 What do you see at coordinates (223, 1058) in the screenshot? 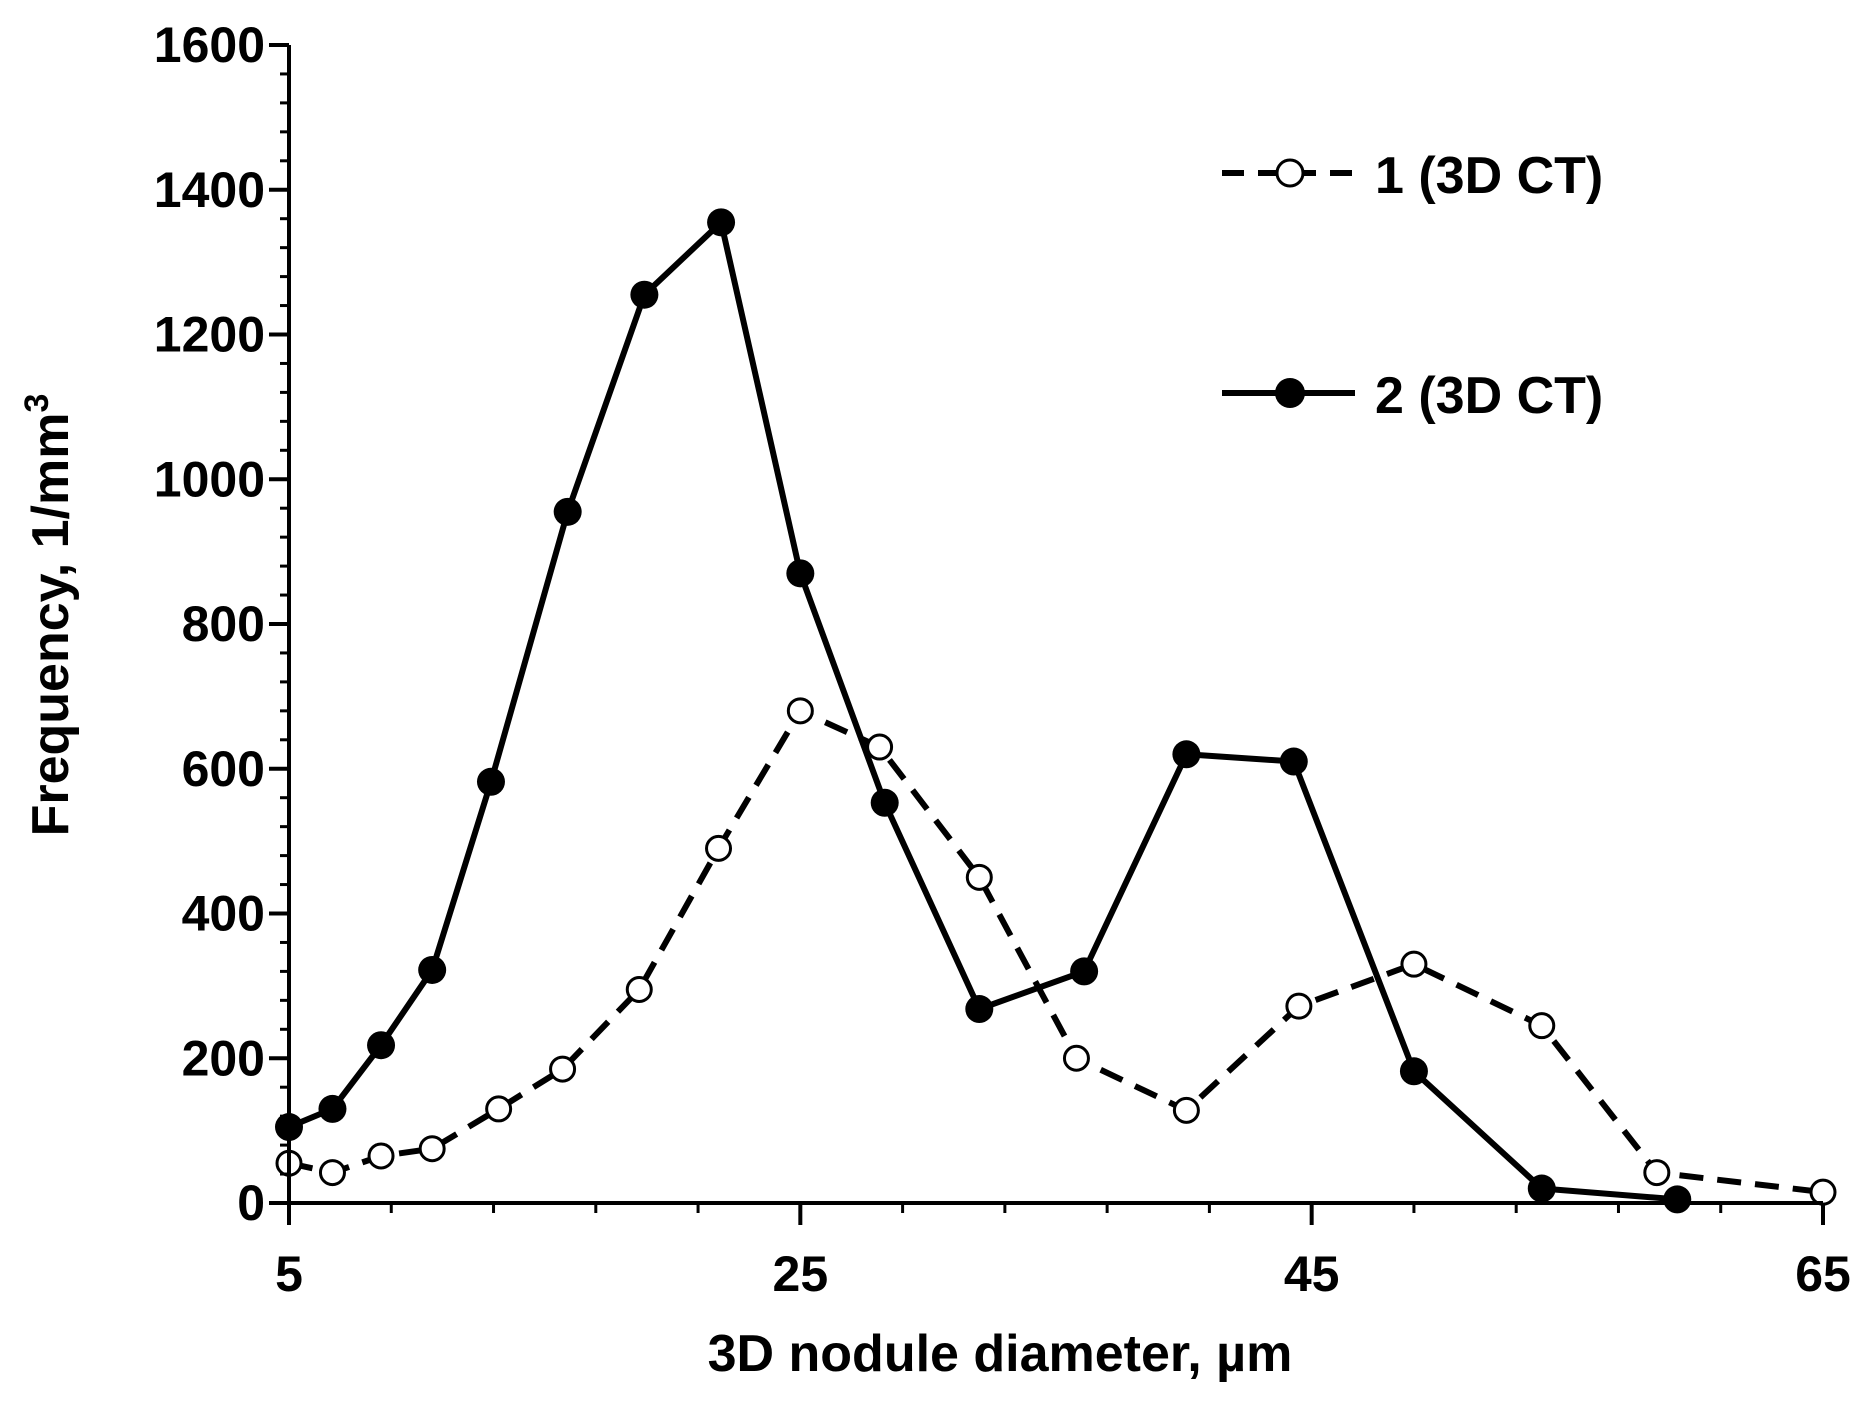
I see `y-tick-label: 200` at bounding box center [223, 1058].